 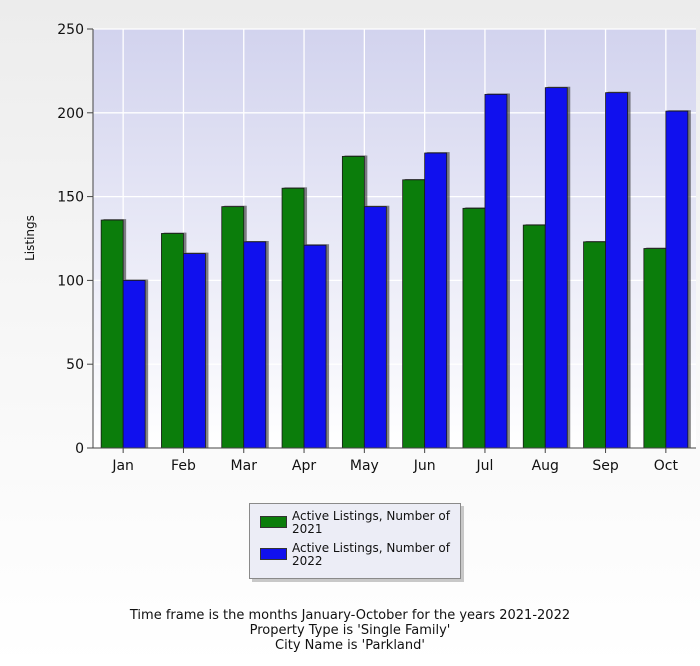 What do you see at coordinates (371, 548) in the screenshot?
I see `legend-label-2022-line1: Active Listings, Number of` at bounding box center [371, 548].